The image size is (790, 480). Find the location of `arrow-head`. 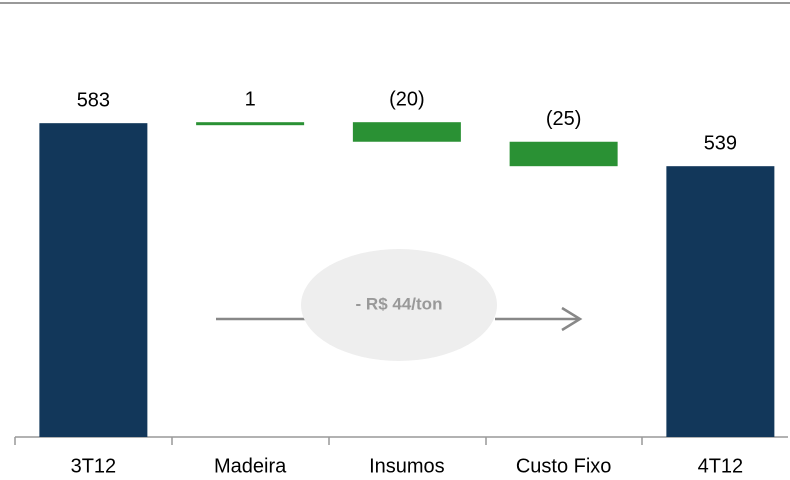

arrow-head is located at coordinates (572, 319).